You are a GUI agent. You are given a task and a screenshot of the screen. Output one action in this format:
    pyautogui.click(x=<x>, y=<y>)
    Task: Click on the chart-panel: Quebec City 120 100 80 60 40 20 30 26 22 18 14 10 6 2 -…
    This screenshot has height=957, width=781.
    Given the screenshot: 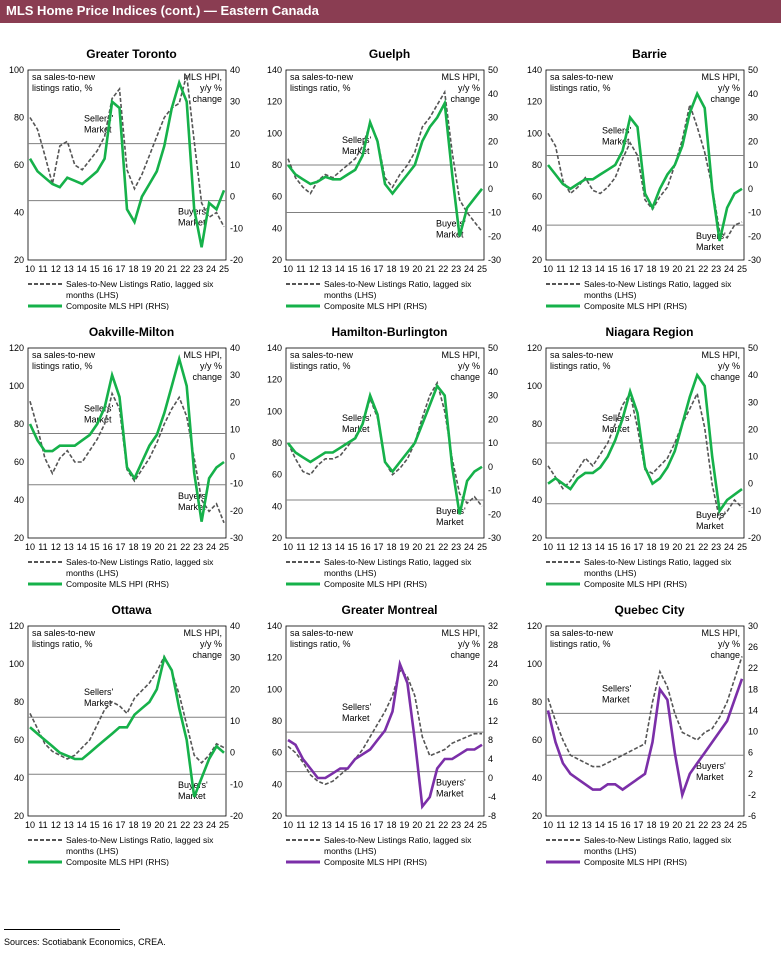 What is the action you would take?
    pyautogui.click(x=649, y=731)
    